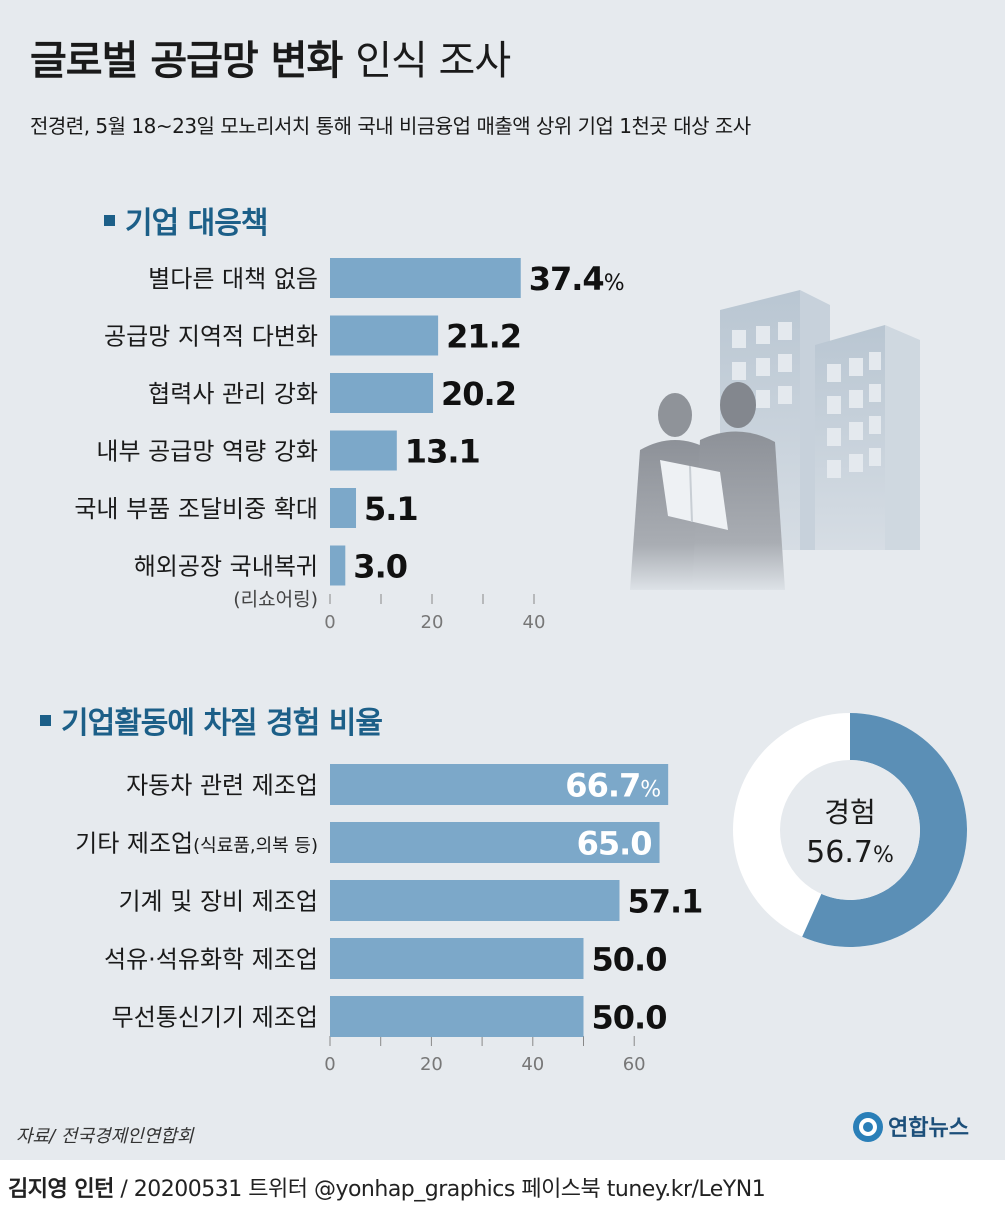 The height and width of the screenshot is (1213, 1005). What do you see at coordinates (196, 509) in the screenshot?
I see `category-label: 국내 부품 조달비중 확대` at bounding box center [196, 509].